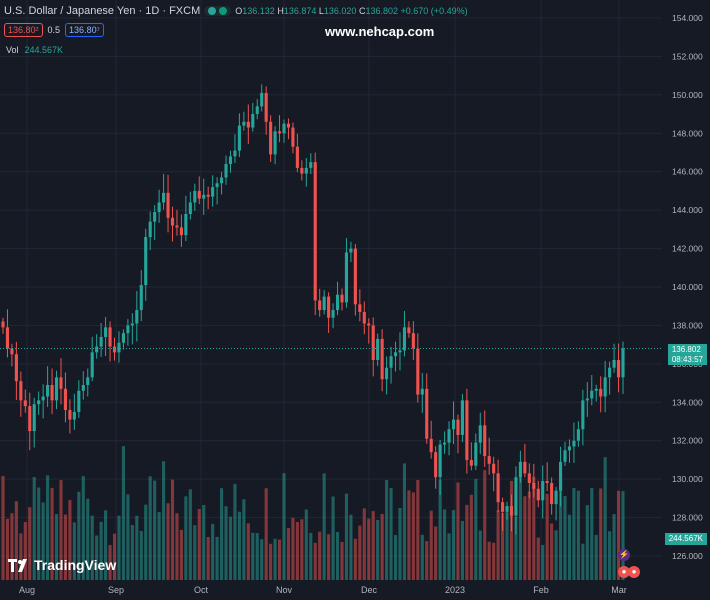  What do you see at coordinates (634, 572) in the screenshot?
I see `event-flag-icon-2: ●` at bounding box center [634, 572].